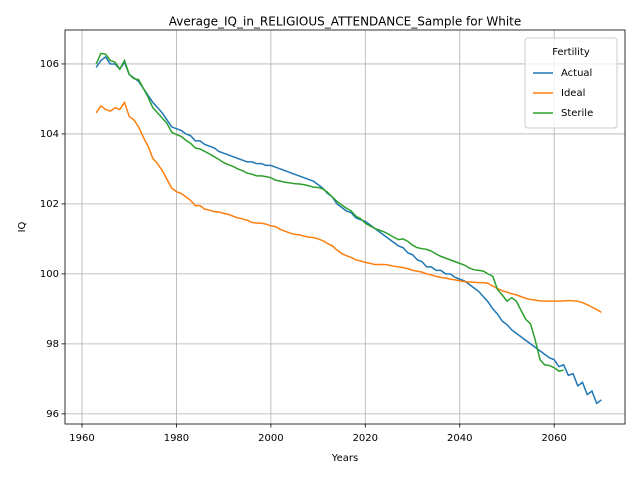 This screenshot has width=640, height=480. Describe the element at coordinates (52, 414) in the screenshot. I see `y-tick-label: 96` at that location.